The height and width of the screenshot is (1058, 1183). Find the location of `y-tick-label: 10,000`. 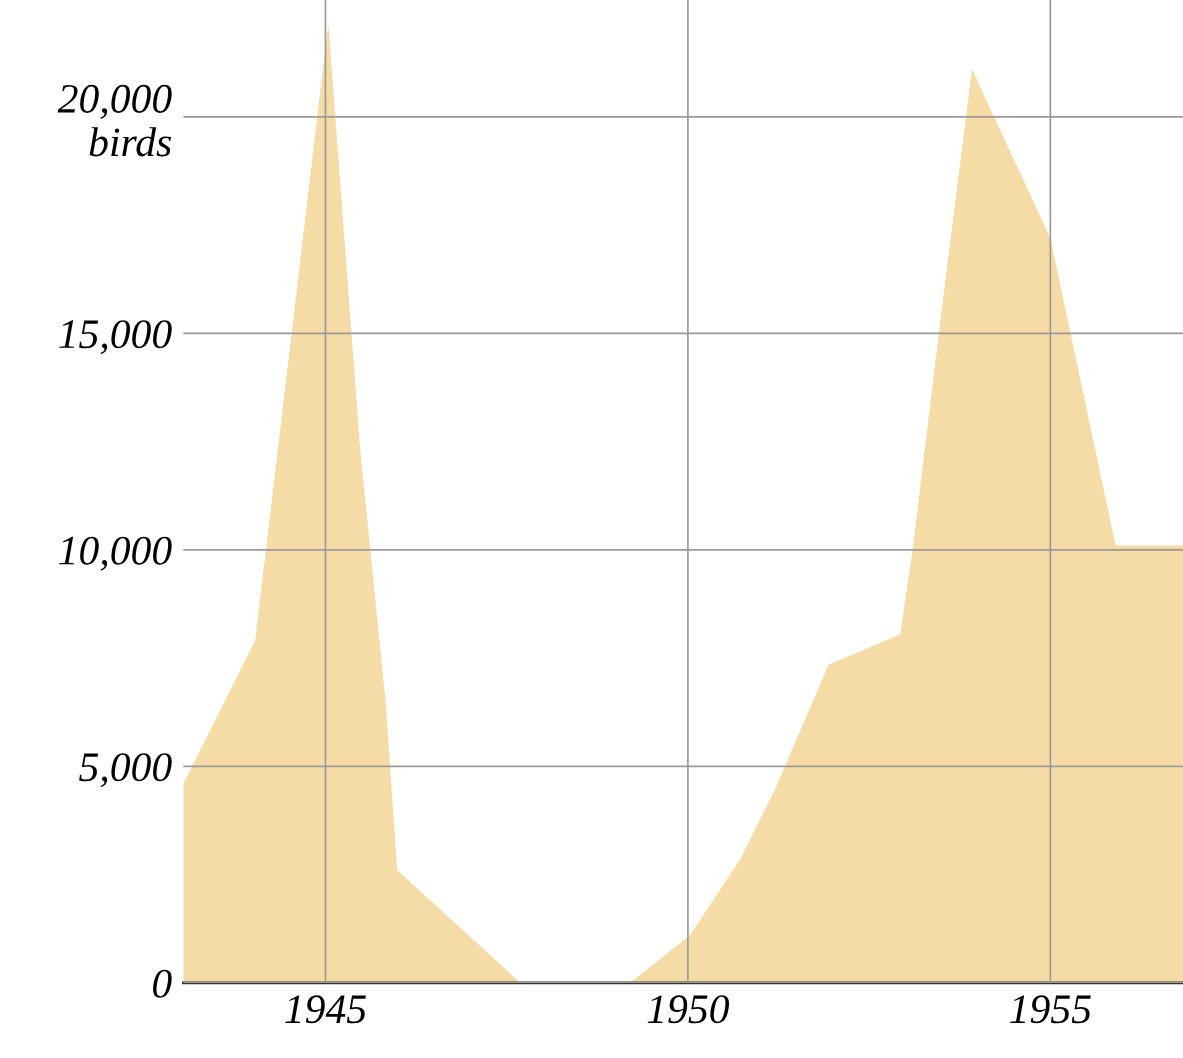

y-tick-label: 10,000 is located at coordinates (115, 553).